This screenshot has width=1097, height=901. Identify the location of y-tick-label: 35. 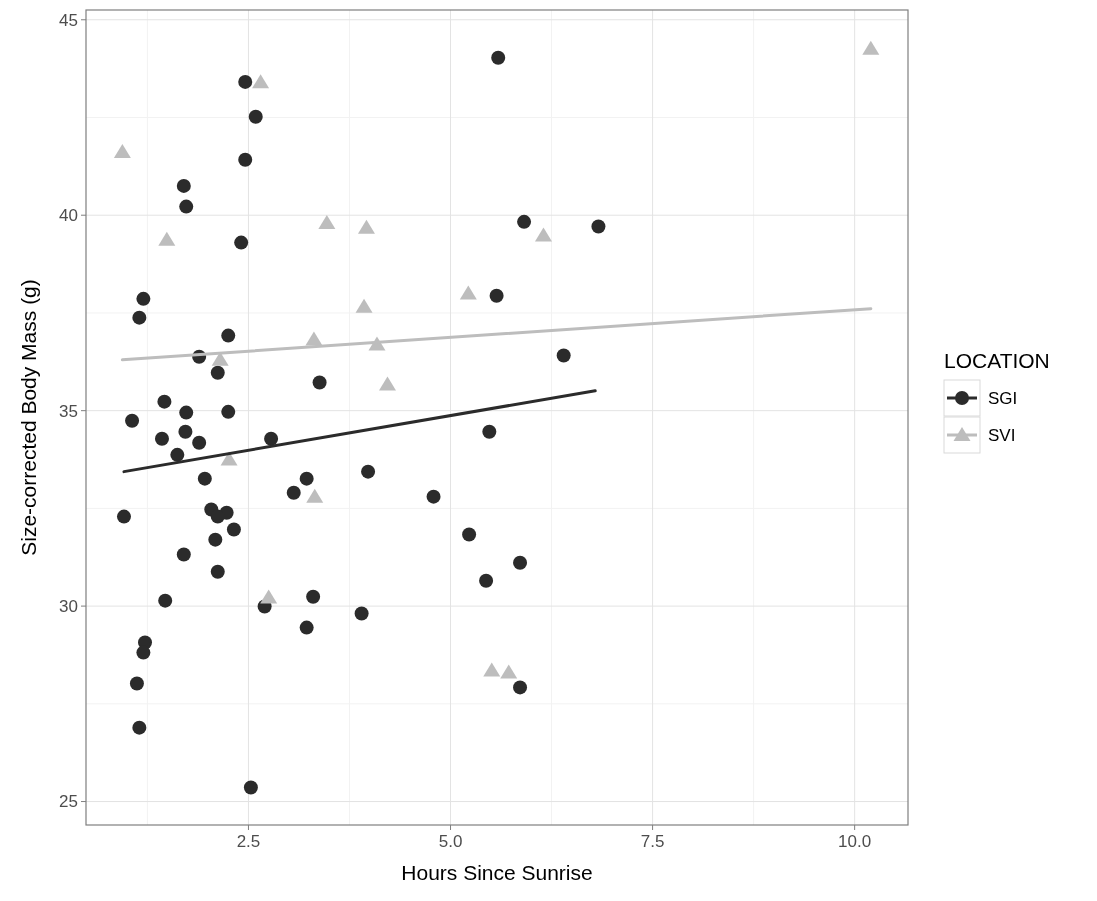
(68, 411).